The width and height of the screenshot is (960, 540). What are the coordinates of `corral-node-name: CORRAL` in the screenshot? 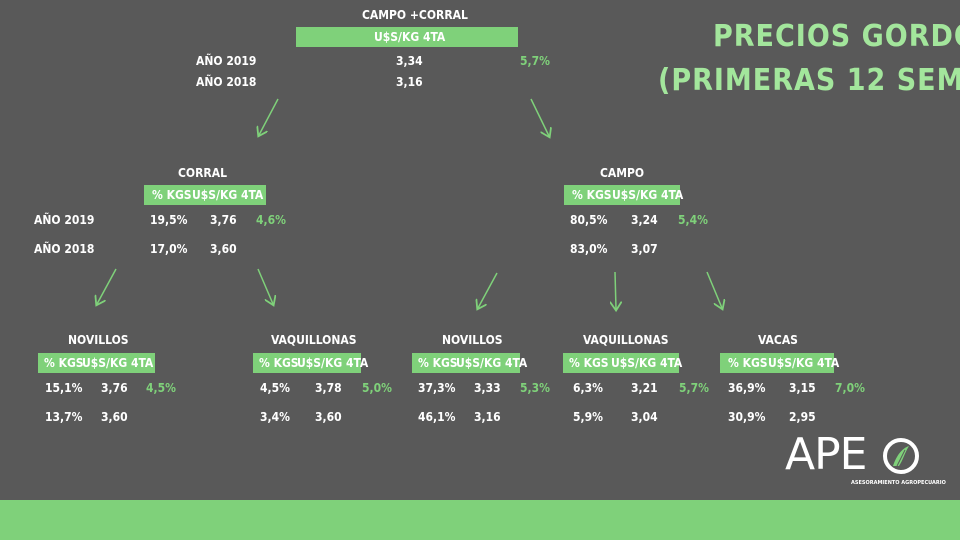 It's located at (202, 173).